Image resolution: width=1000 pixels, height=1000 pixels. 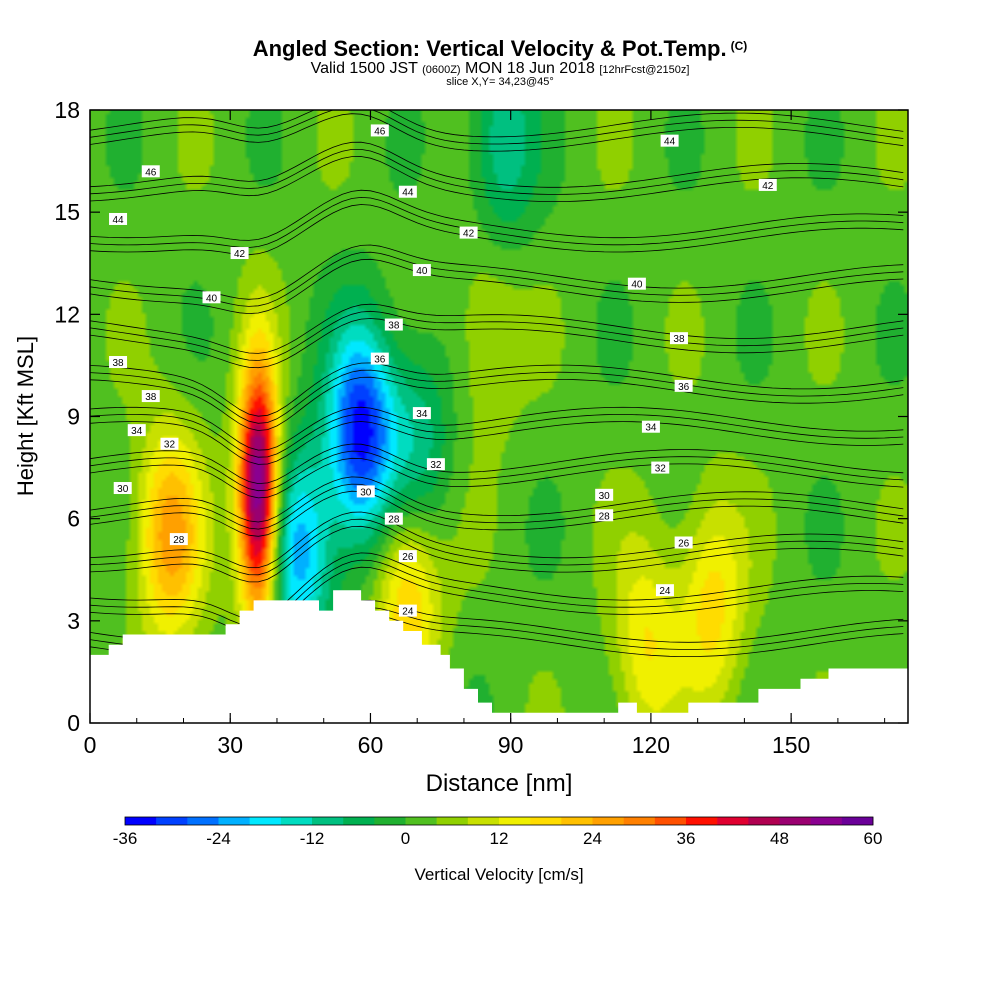 What do you see at coordinates (73, 519) in the screenshot?
I see `y-tick-label: 6` at bounding box center [73, 519].